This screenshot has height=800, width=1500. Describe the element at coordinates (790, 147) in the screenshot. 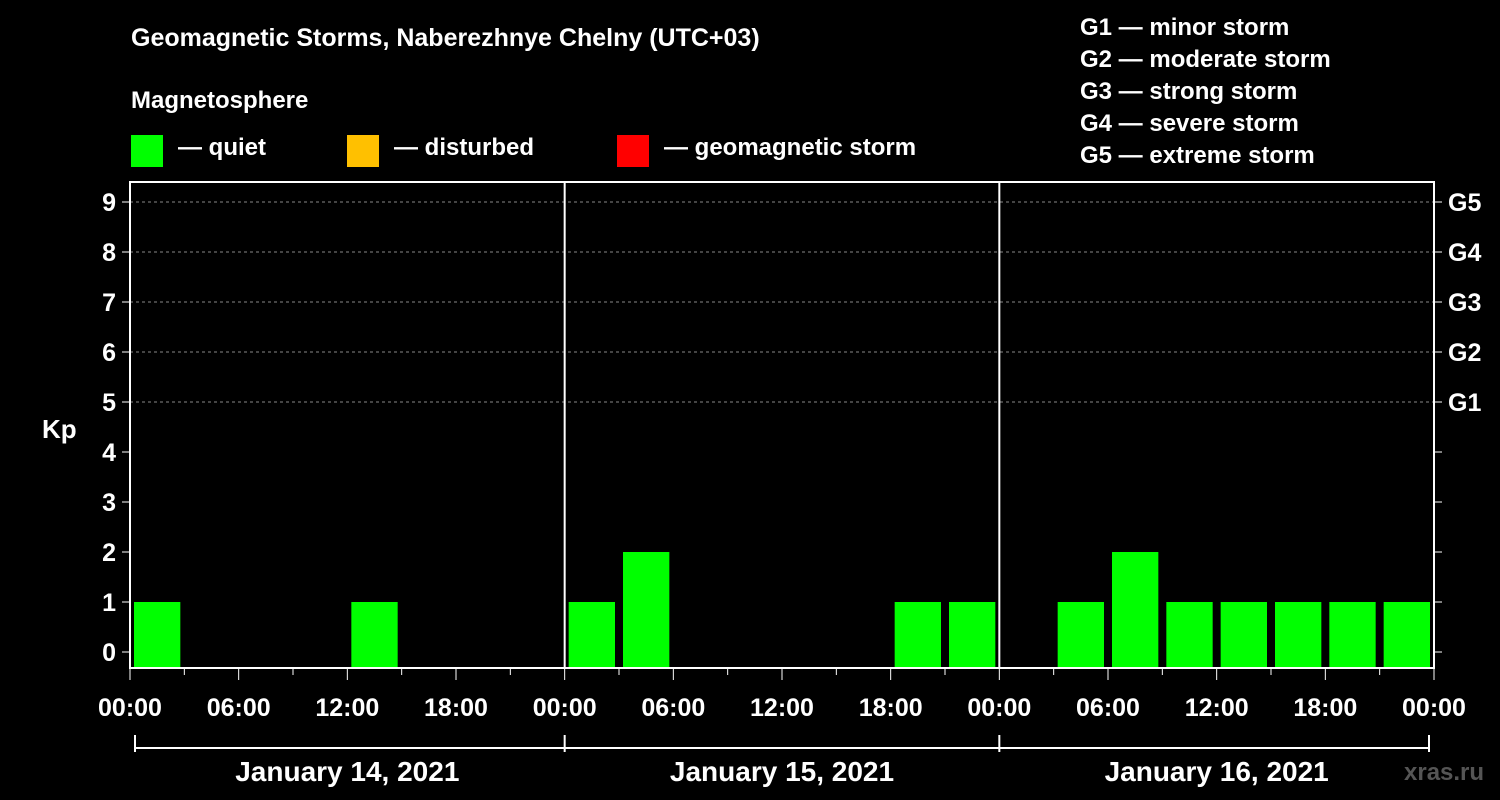

I see `legend-label-storm: — geomagnetic storm` at that location.